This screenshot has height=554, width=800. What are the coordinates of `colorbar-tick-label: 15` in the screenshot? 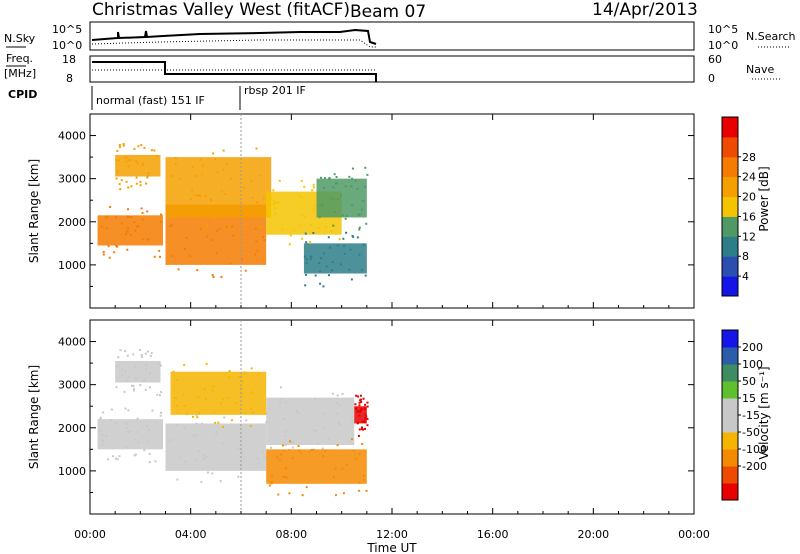 It's located at (749, 398).